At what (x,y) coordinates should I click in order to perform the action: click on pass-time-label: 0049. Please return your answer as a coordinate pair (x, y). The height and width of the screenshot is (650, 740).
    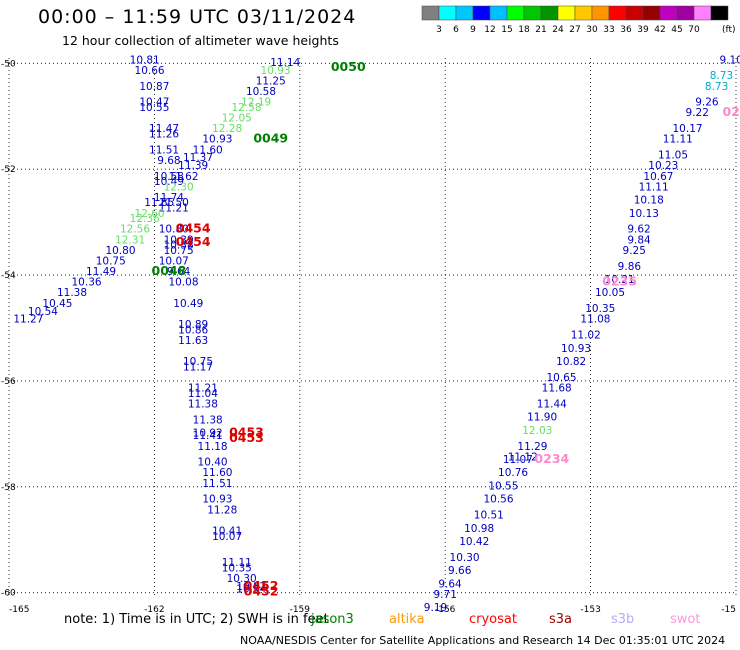
    Looking at the image, I should click on (270, 138).